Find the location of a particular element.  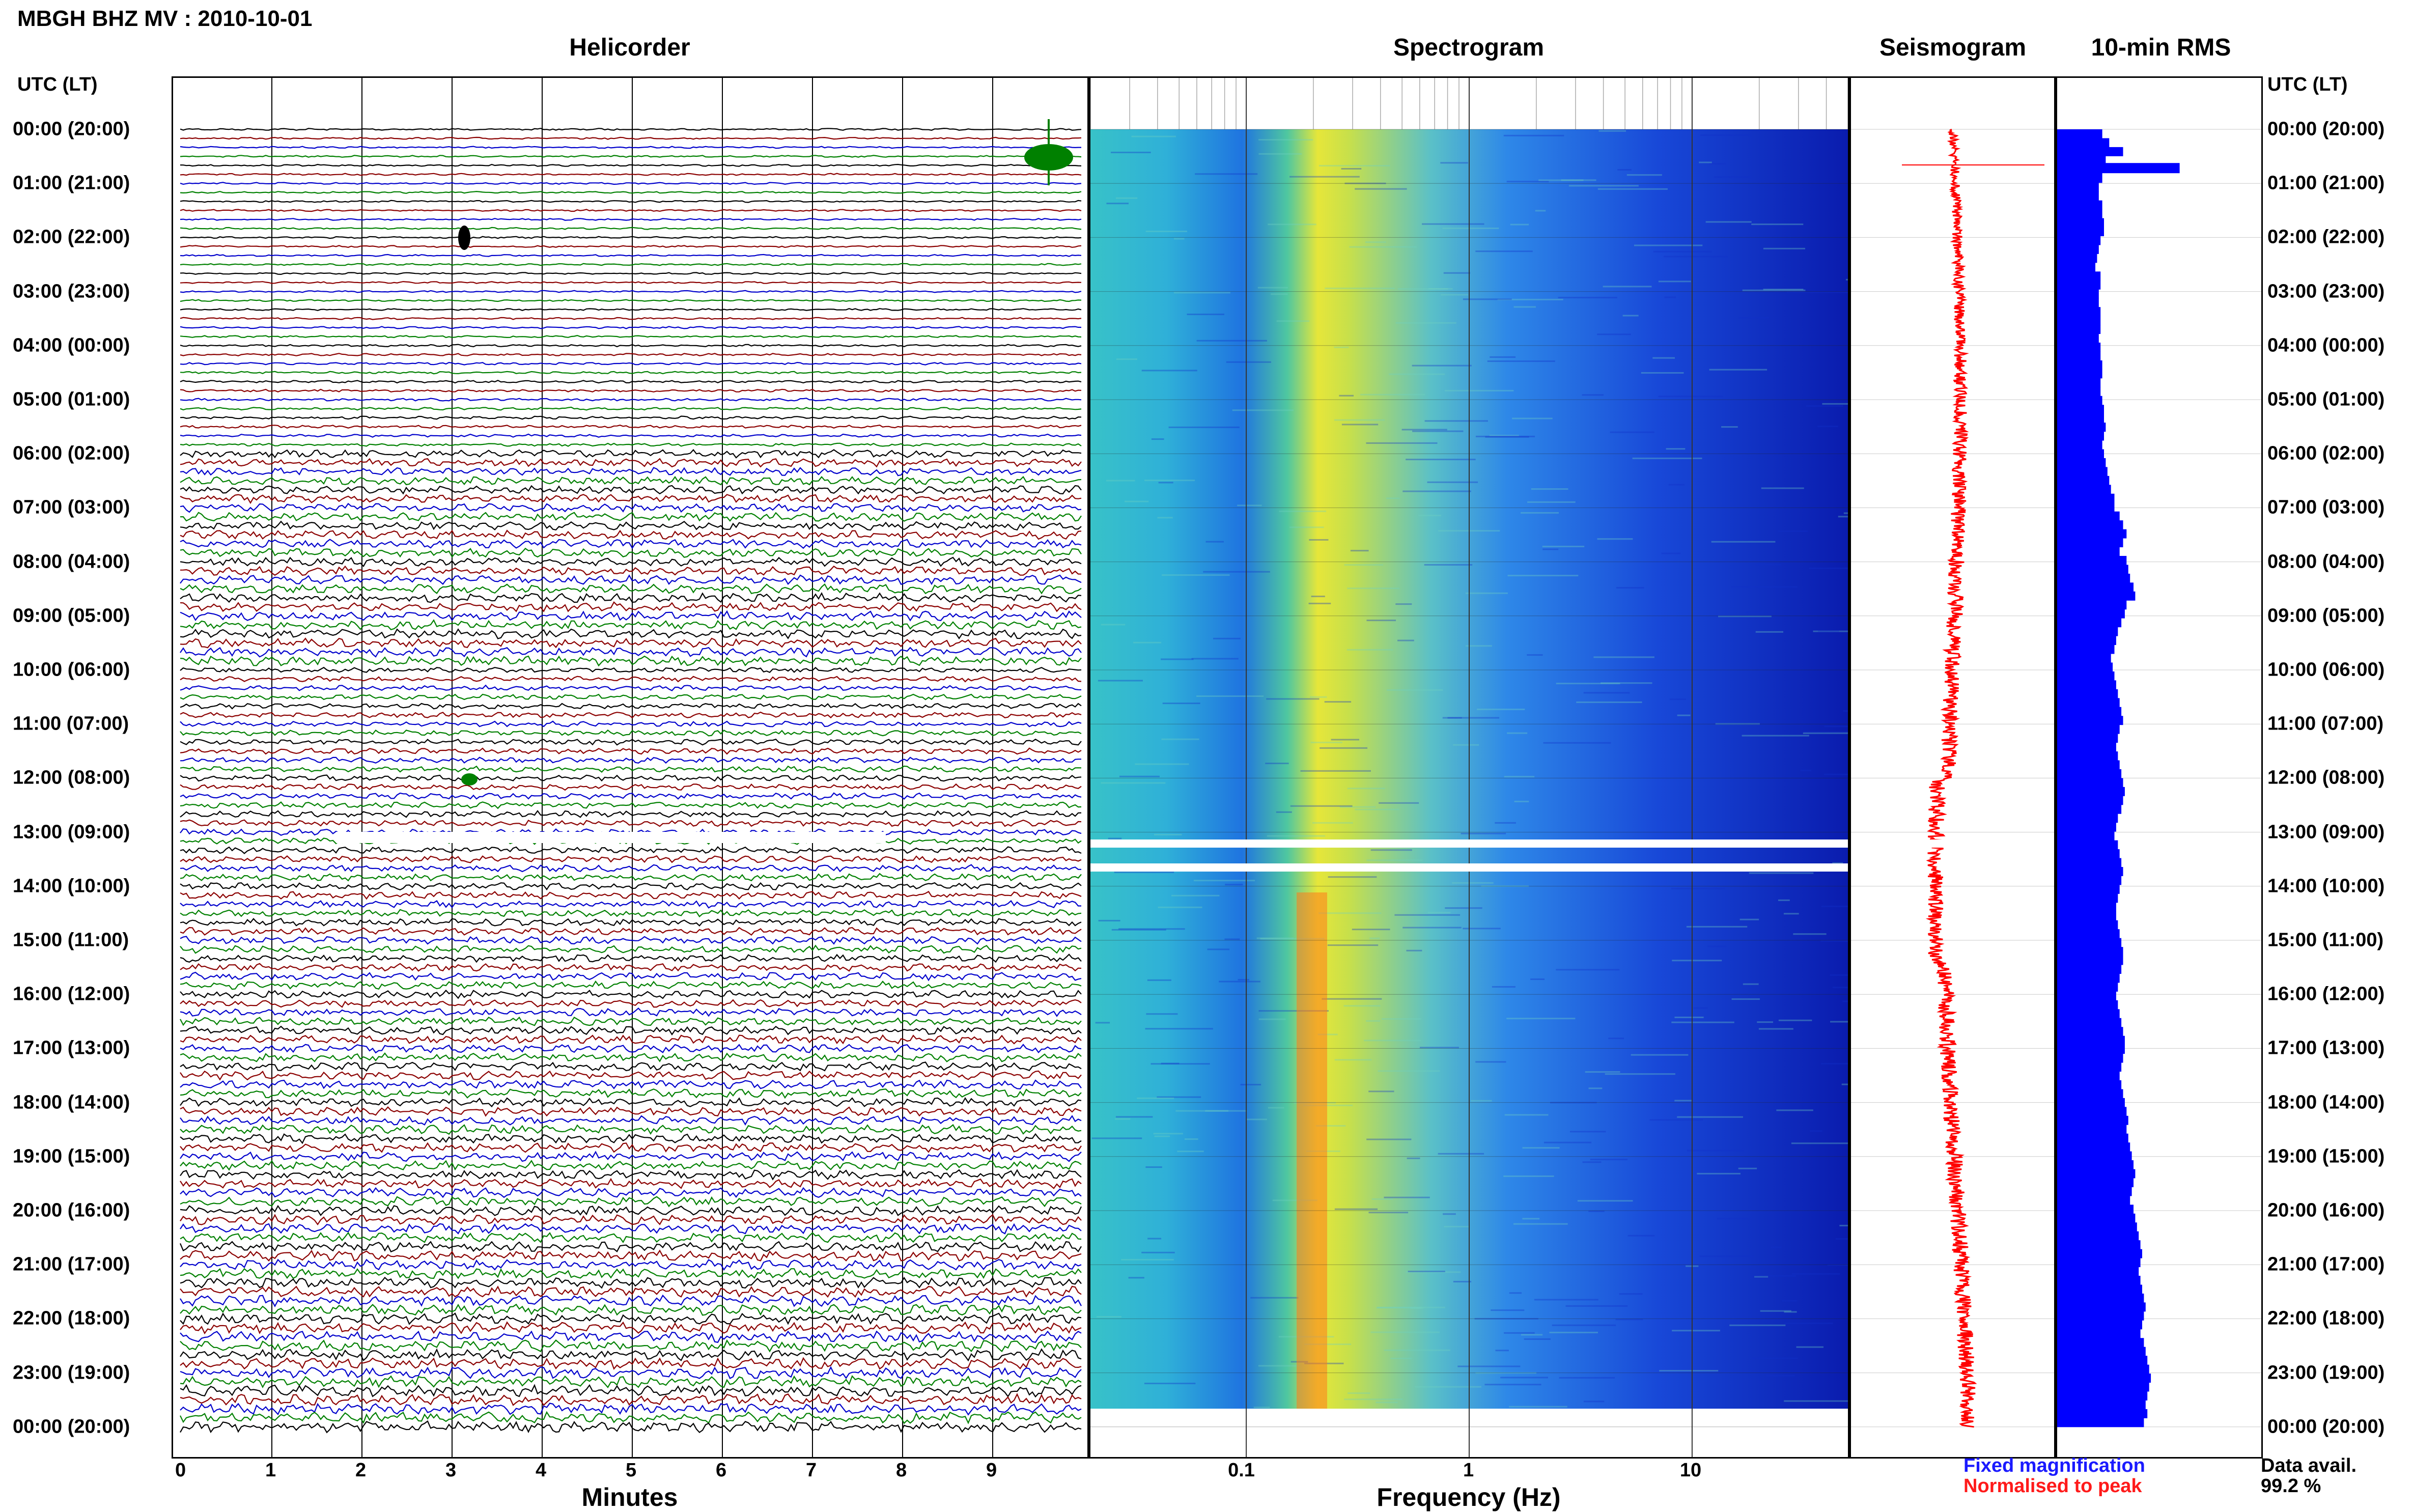

data-avail-value: 99.2 % is located at coordinates (2291, 1486).